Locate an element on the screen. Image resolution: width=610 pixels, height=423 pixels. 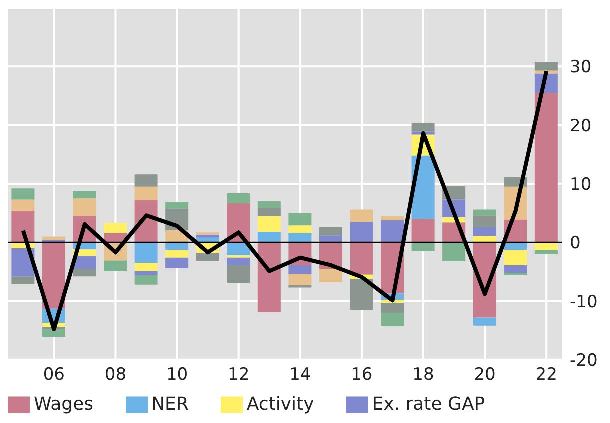
x-tick-label: 18 is located at coordinates (423, 374).